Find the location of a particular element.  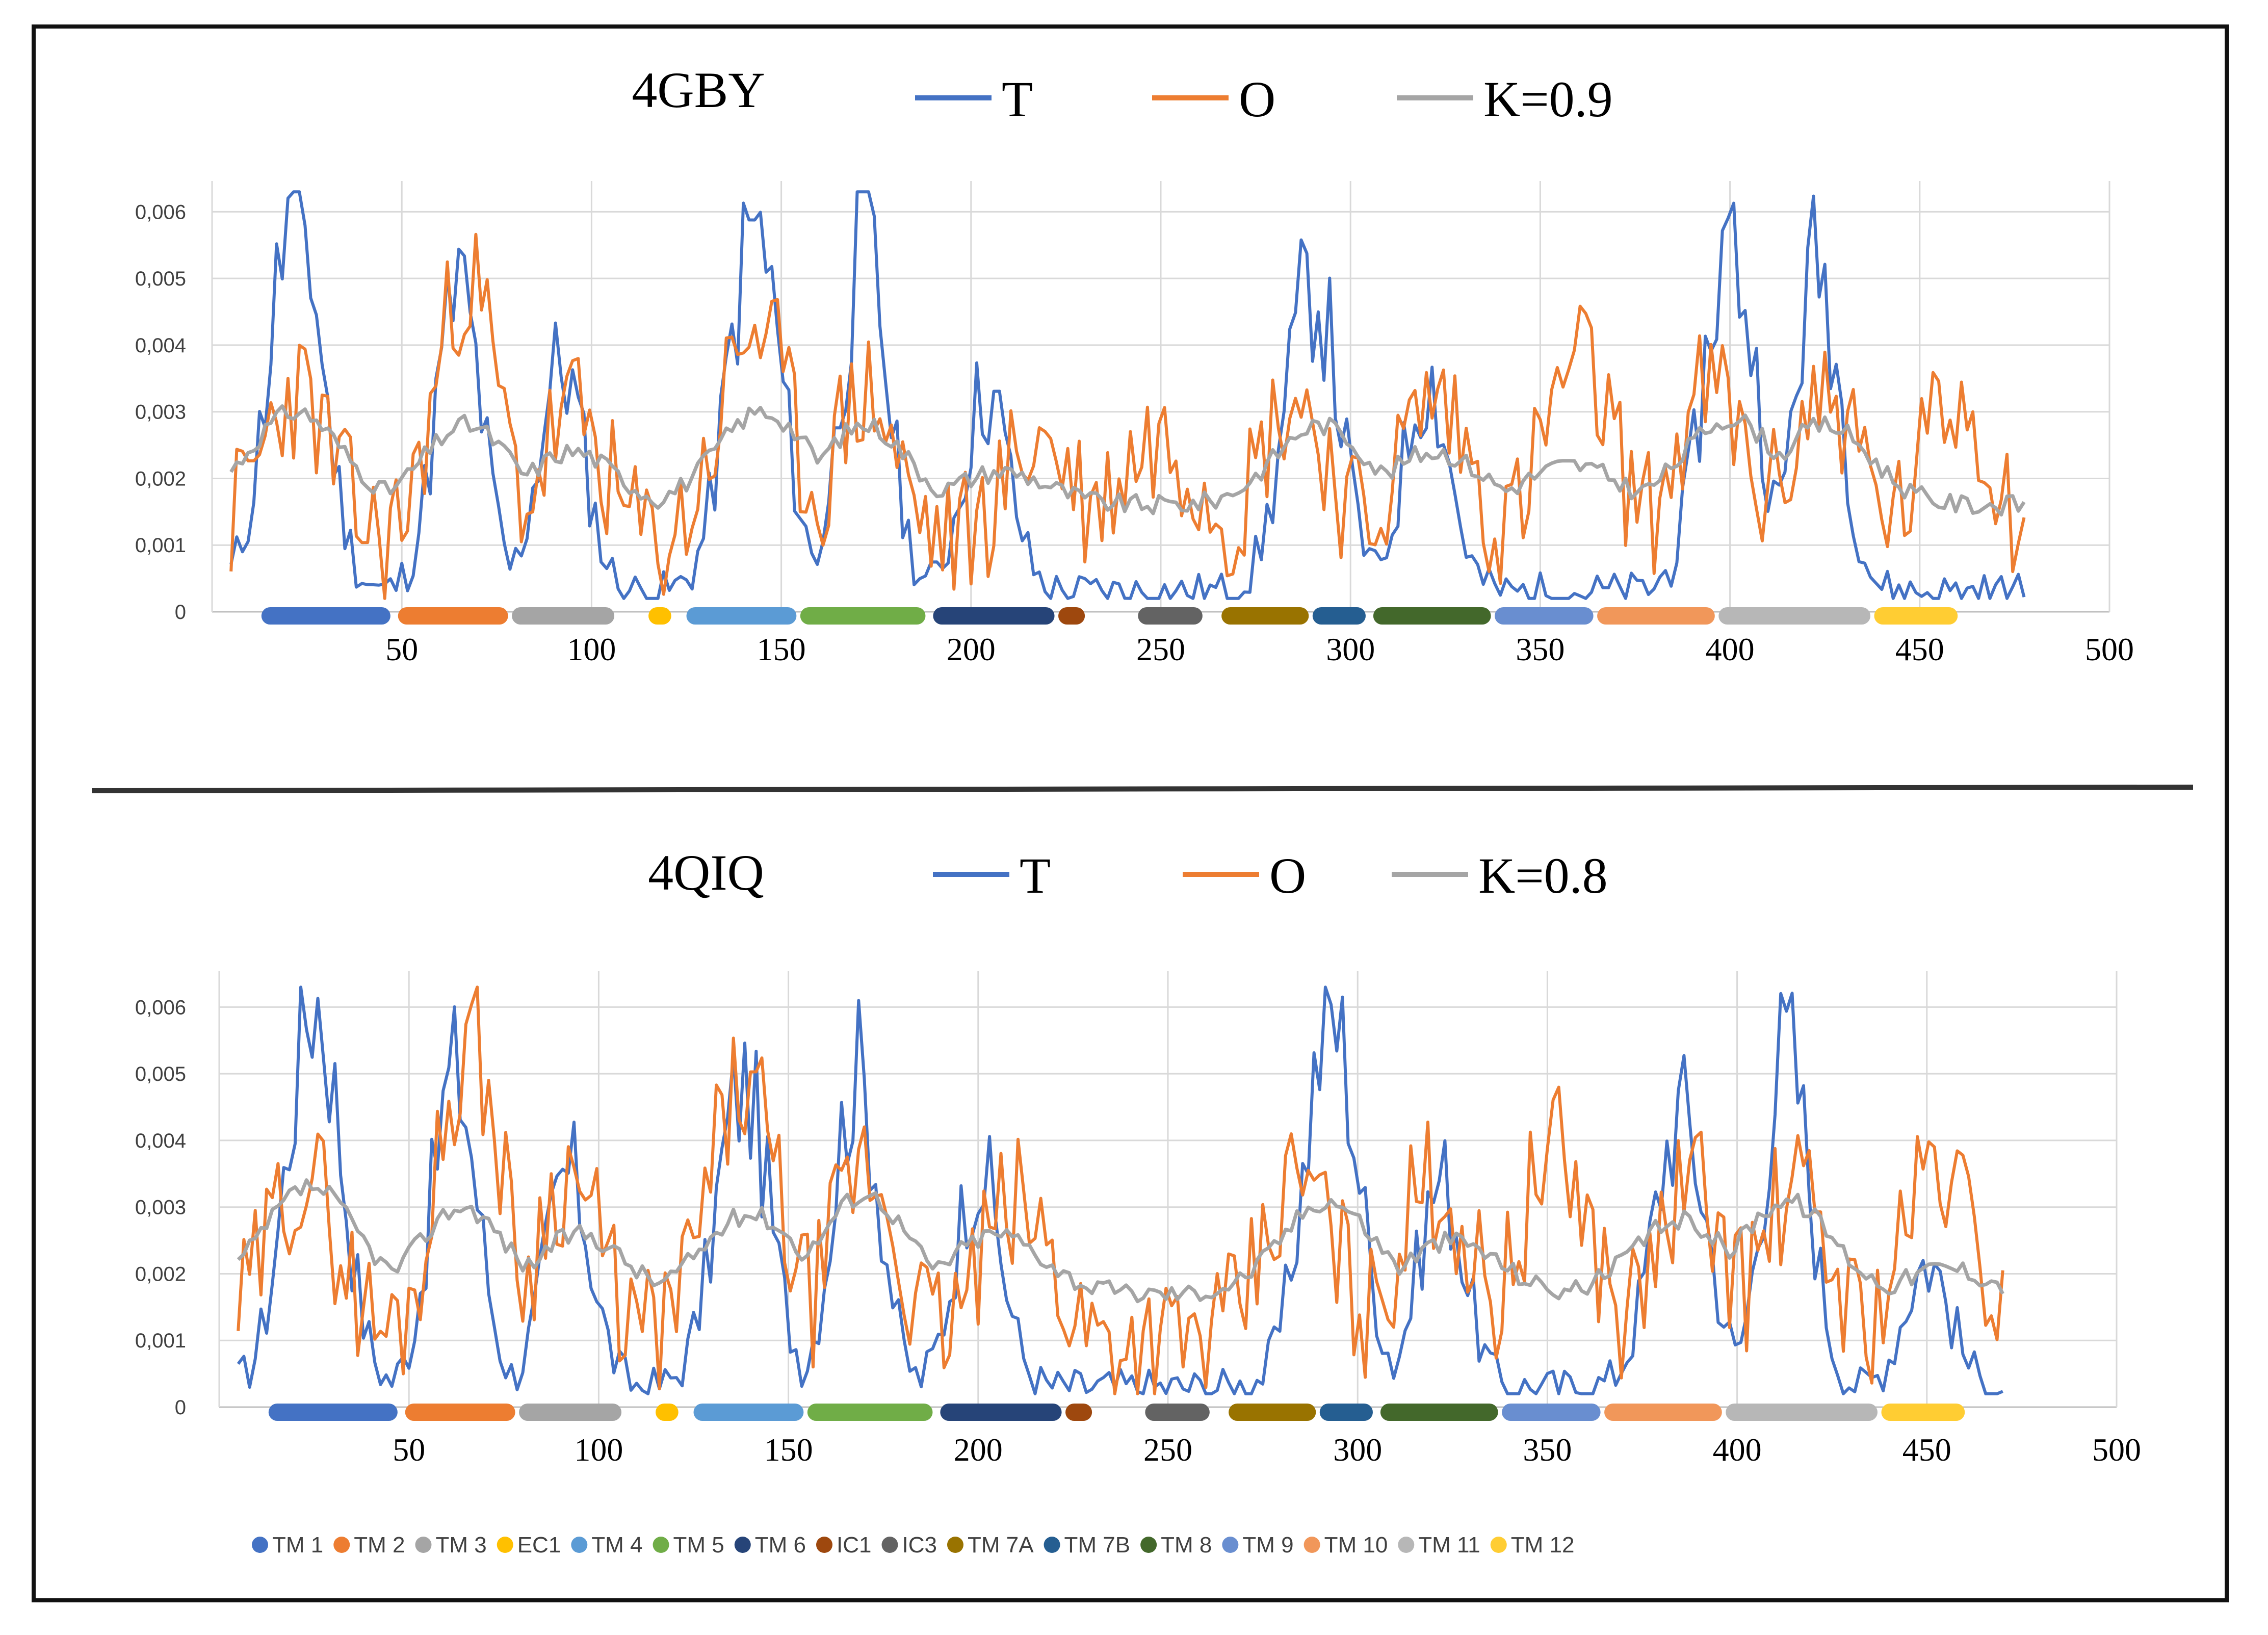

panel-divider is located at coordinates (1142, 789).